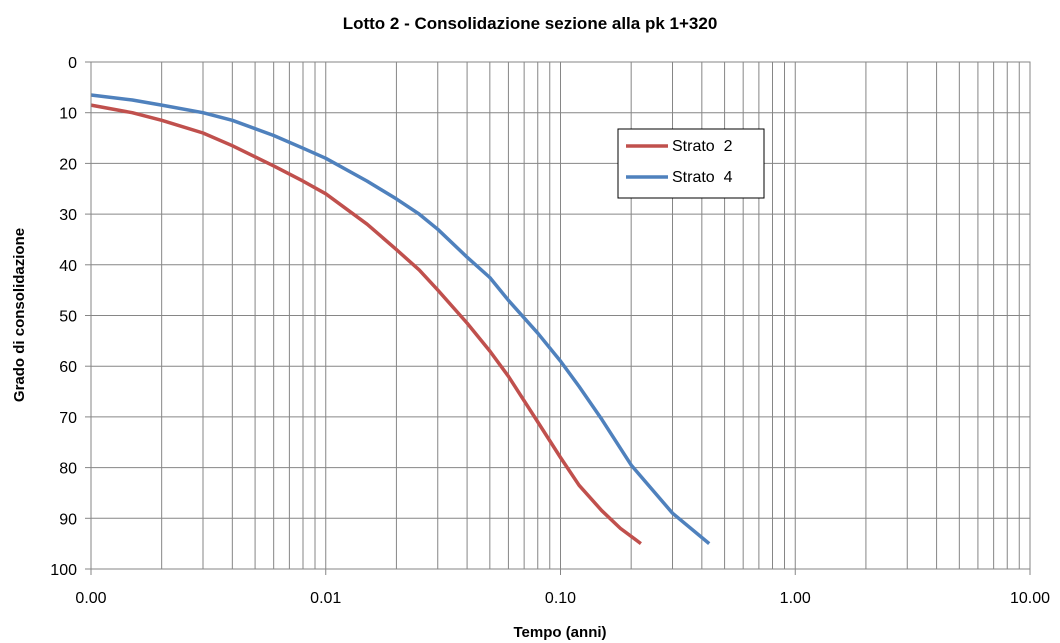 The width and height of the screenshot is (1060, 643). What do you see at coordinates (702, 177) in the screenshot?
I see `legend-label-strato-4: Strato 4` at bounding box center [702, 177].